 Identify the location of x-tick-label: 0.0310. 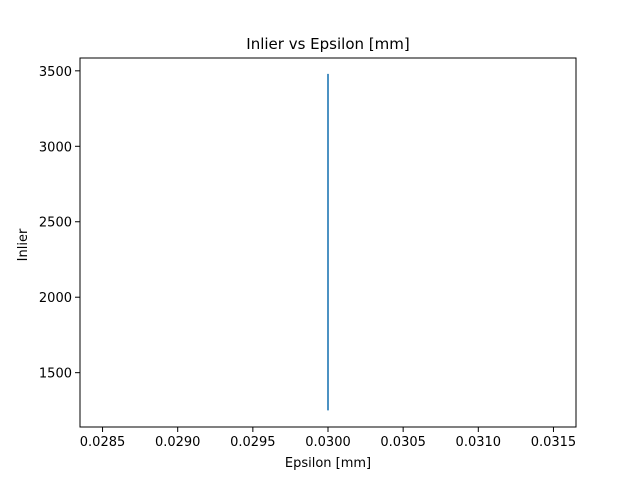
(479, 442).